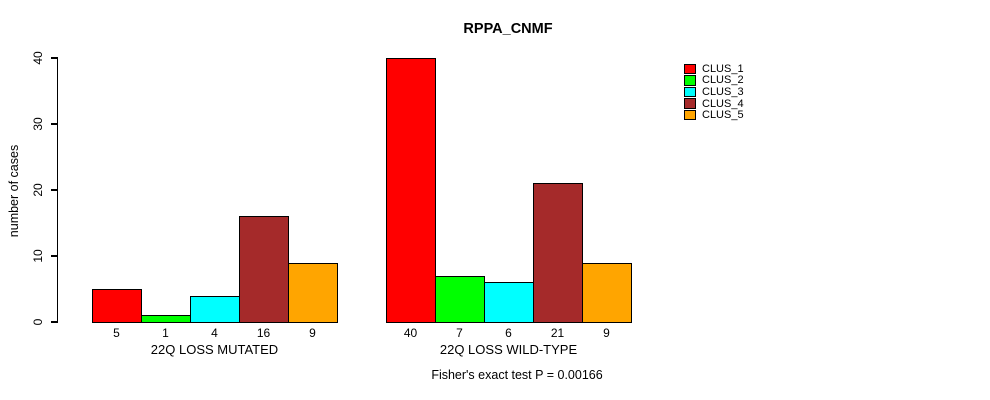 This screenshot has width=990, height=400. What do you see at coordinates (410, 333) in the screenshot?
I see `bar-value-label: 40` at bounding box center [410, 333].